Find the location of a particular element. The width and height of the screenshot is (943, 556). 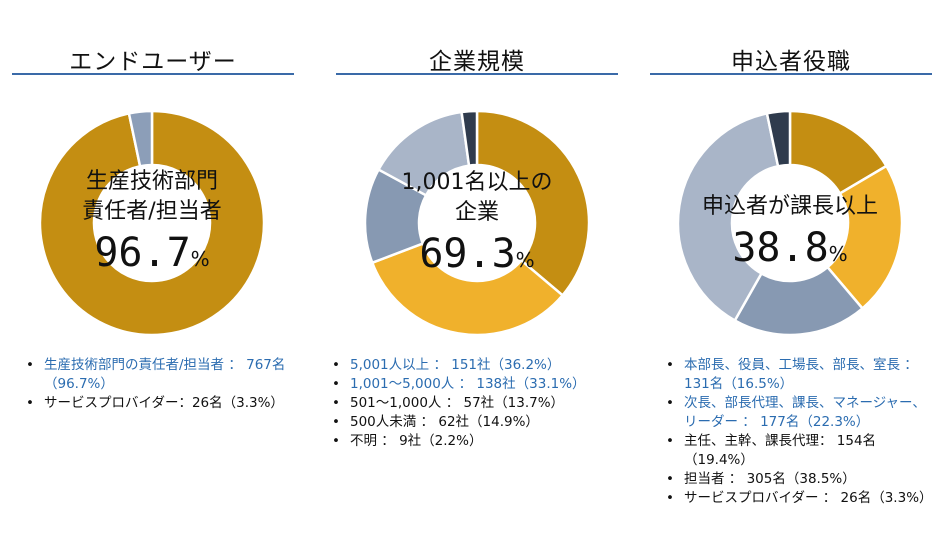

legend-item: 1,001～5,000人 ： 138社（33.1%） is located at coordinates (475, 384).